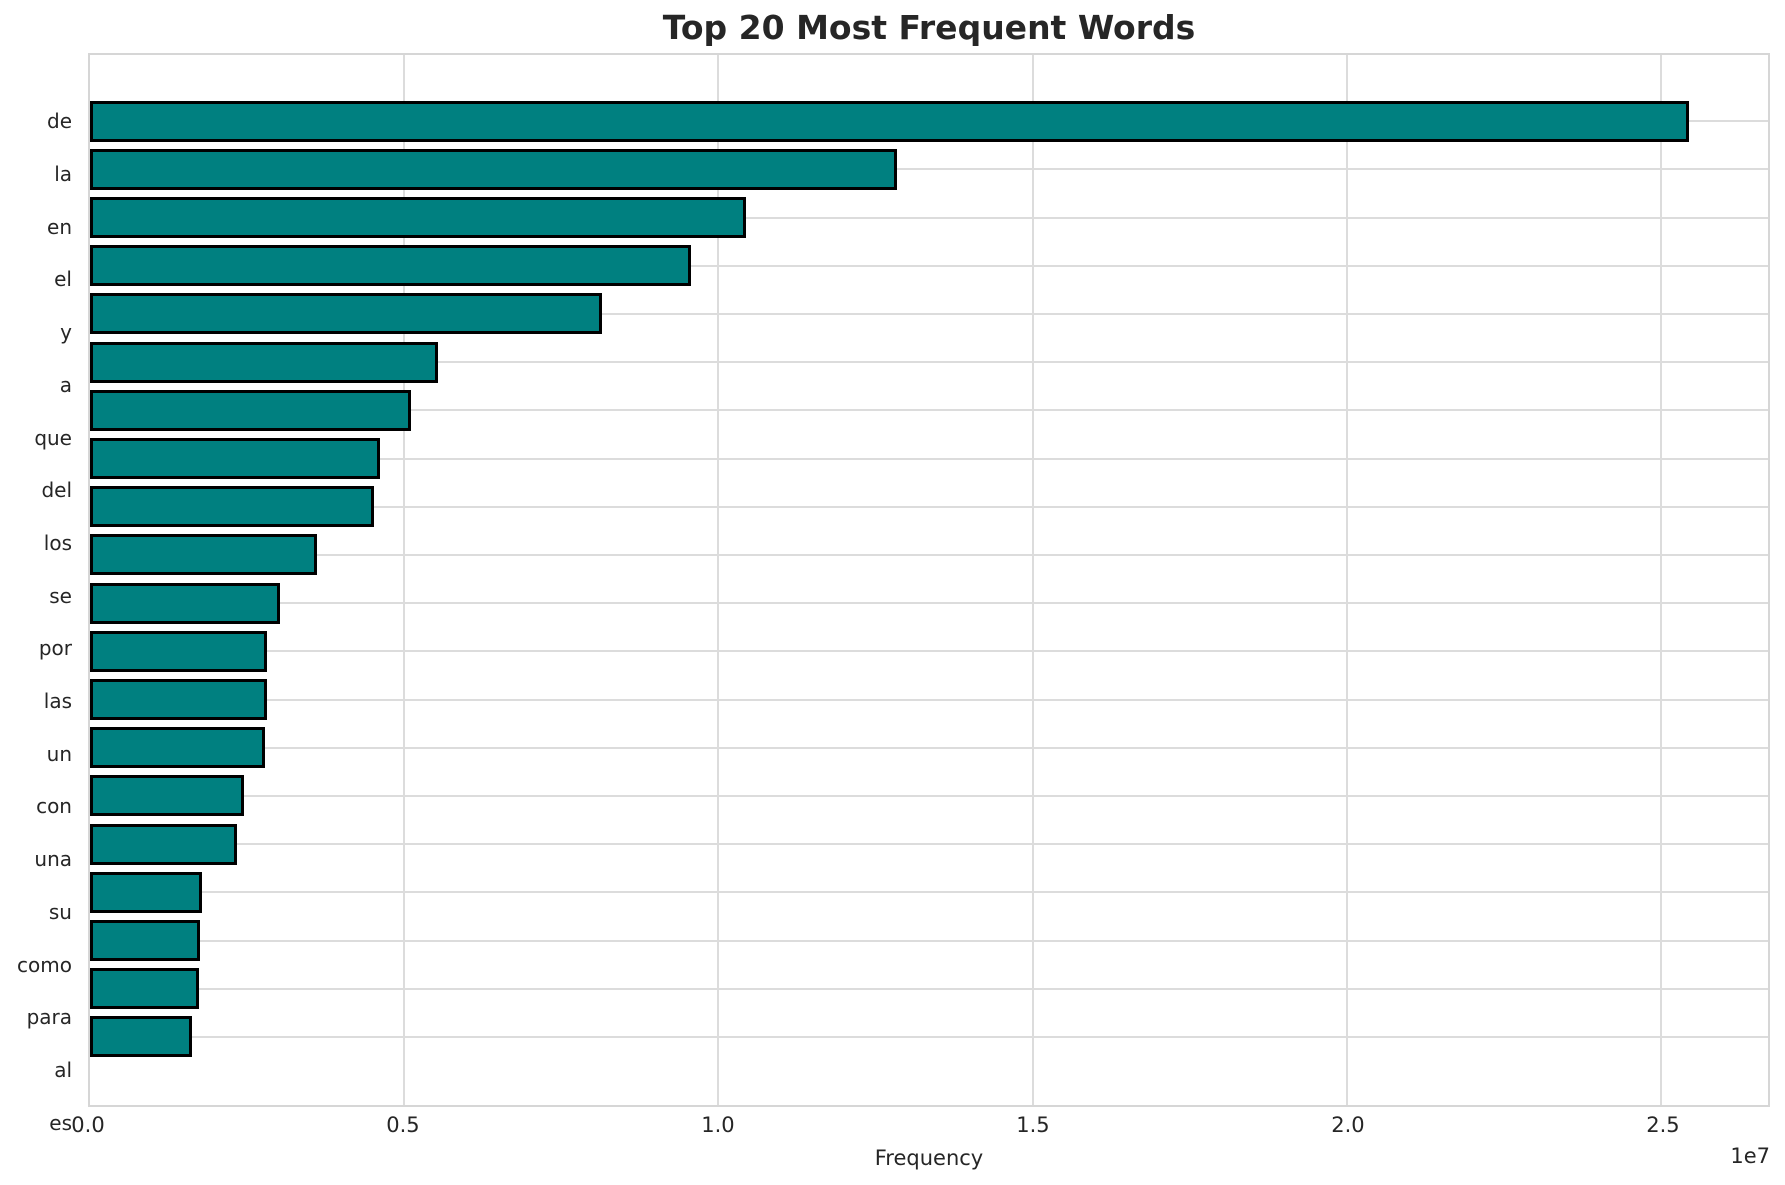  Describe the element at coordinates (63, 174) in the screenshot. I see `y-tick-label: la` at that location.